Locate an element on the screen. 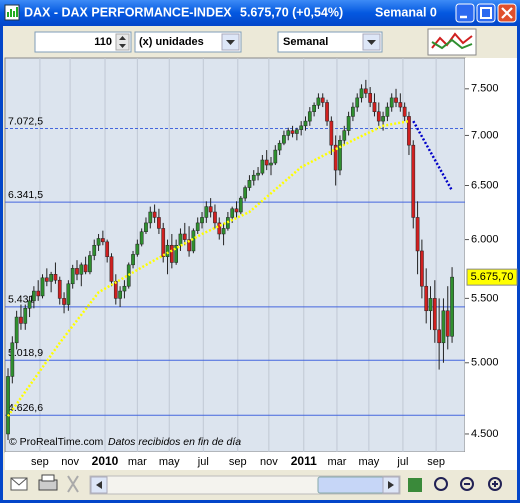  move-button is located at coordinates (415, 485).